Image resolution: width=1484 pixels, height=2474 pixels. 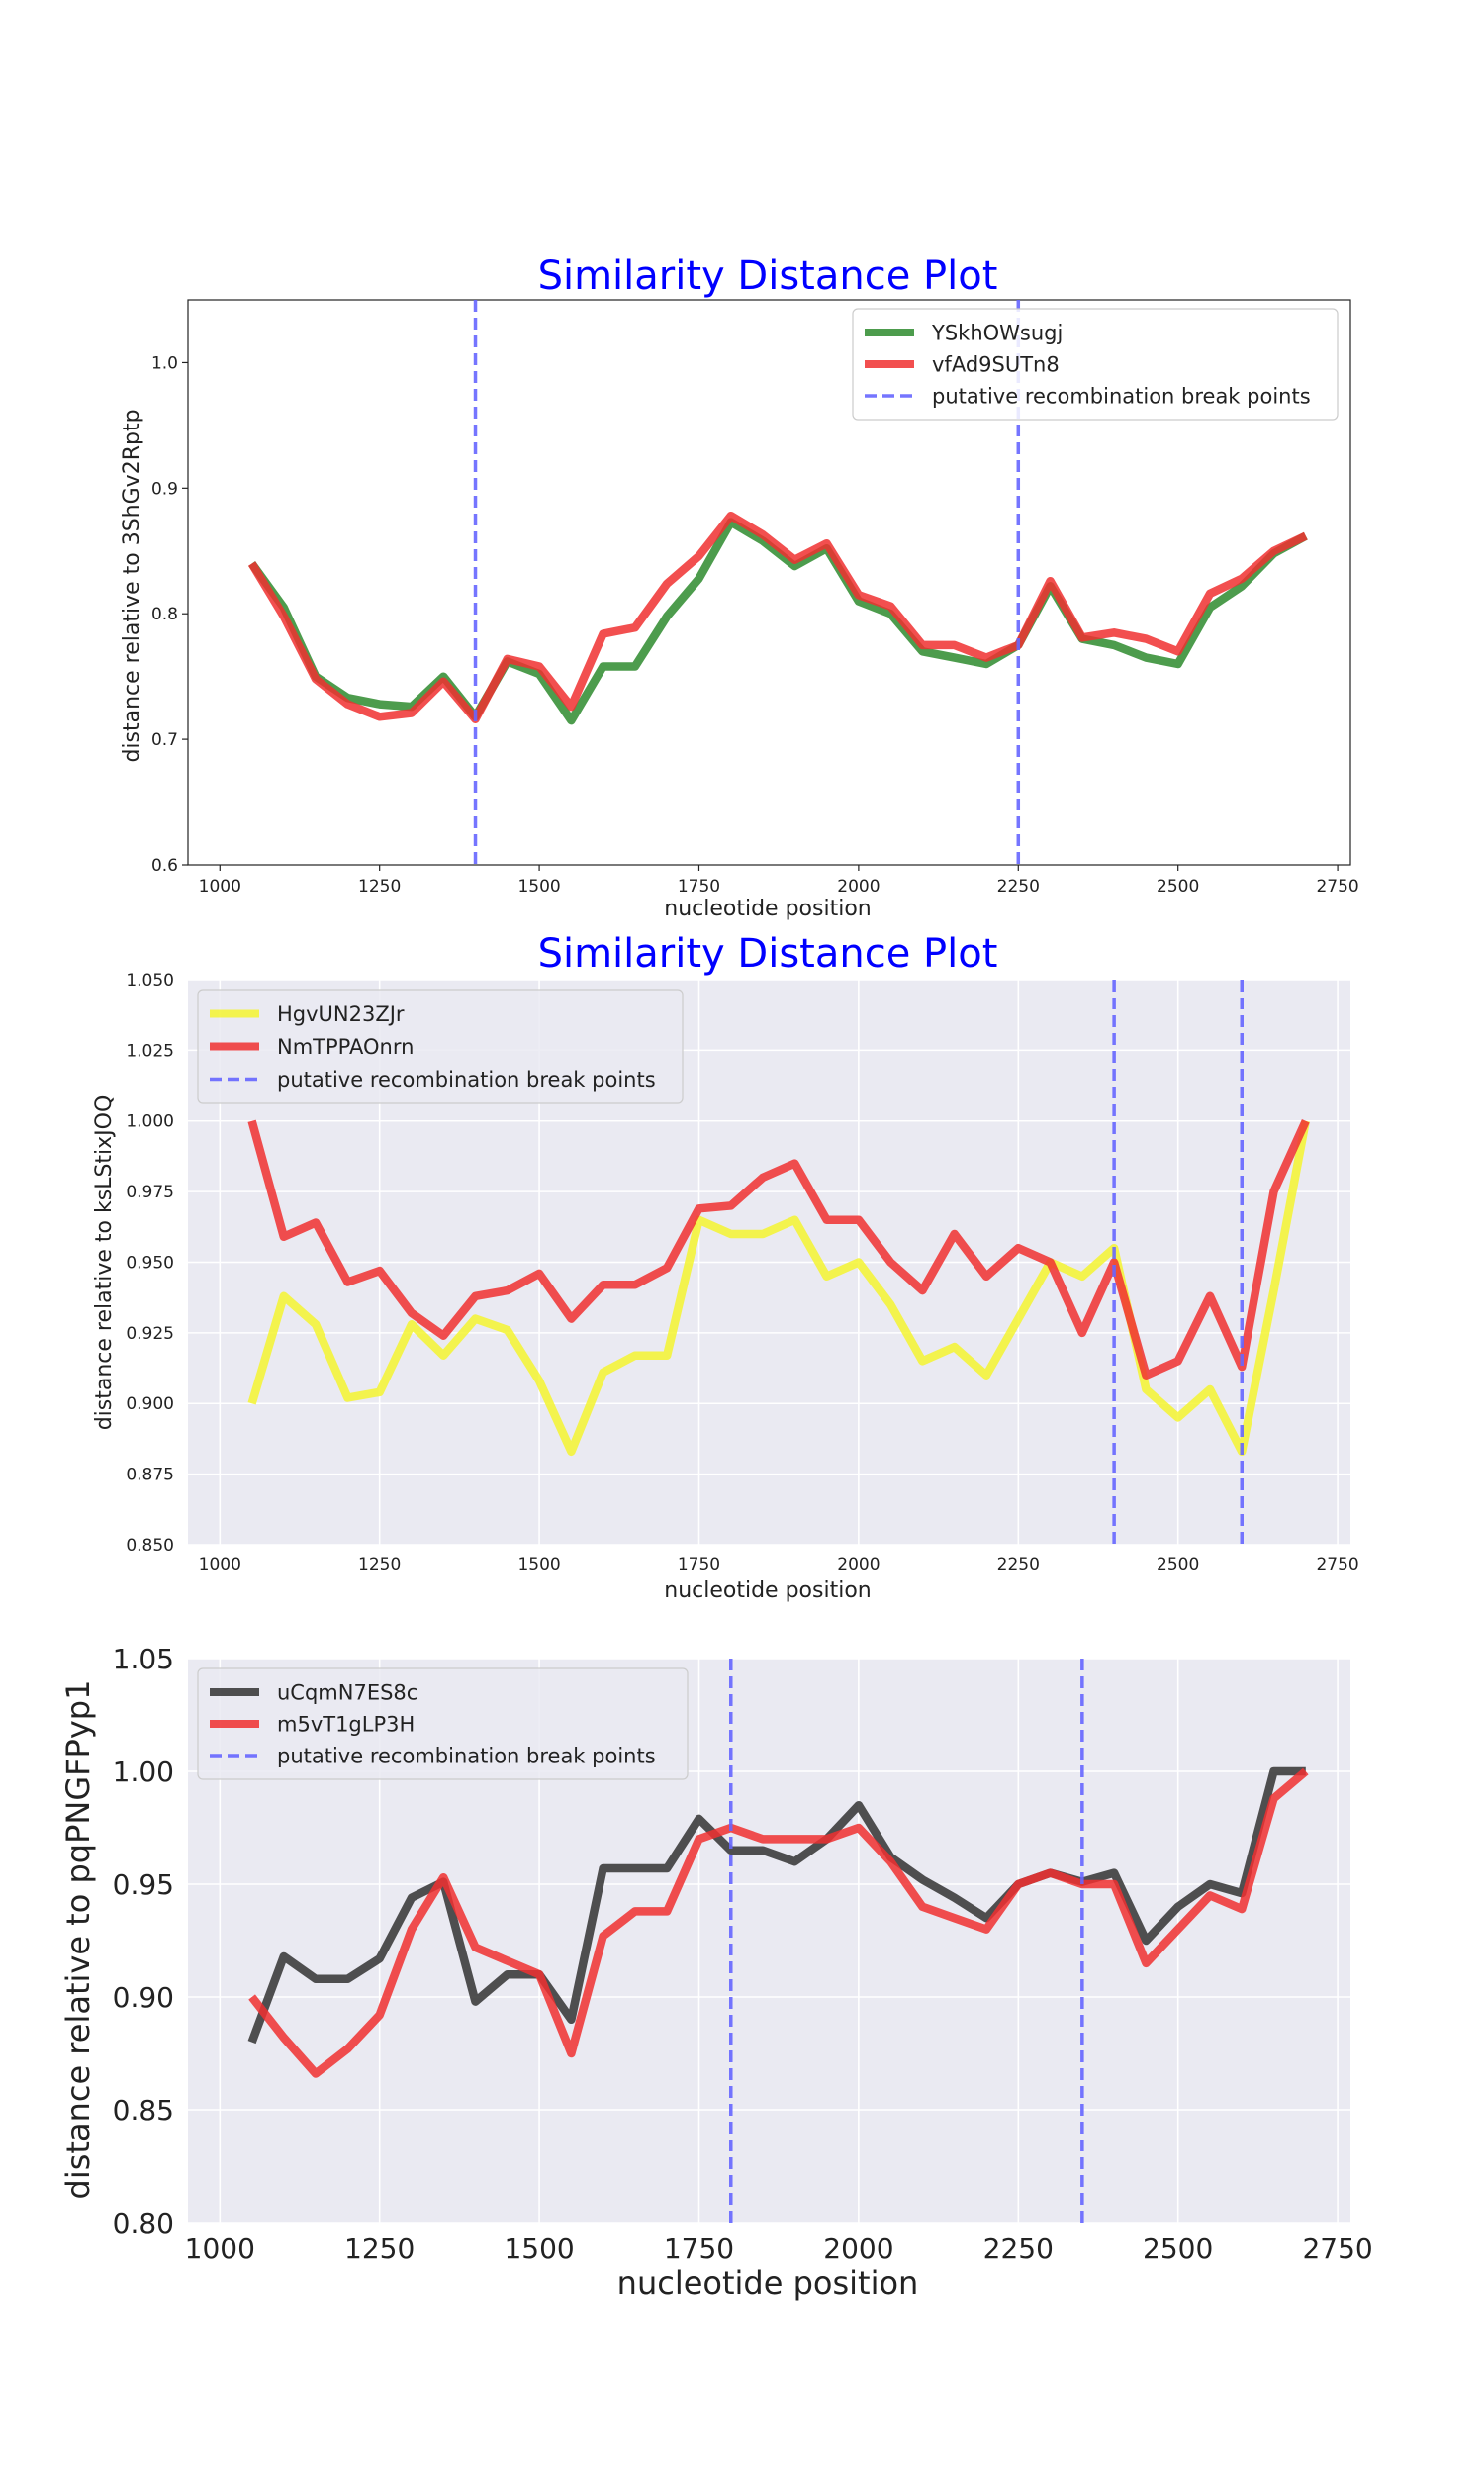 I want to click on y-tick-label: 0.95, so click(x=143, y=1885).